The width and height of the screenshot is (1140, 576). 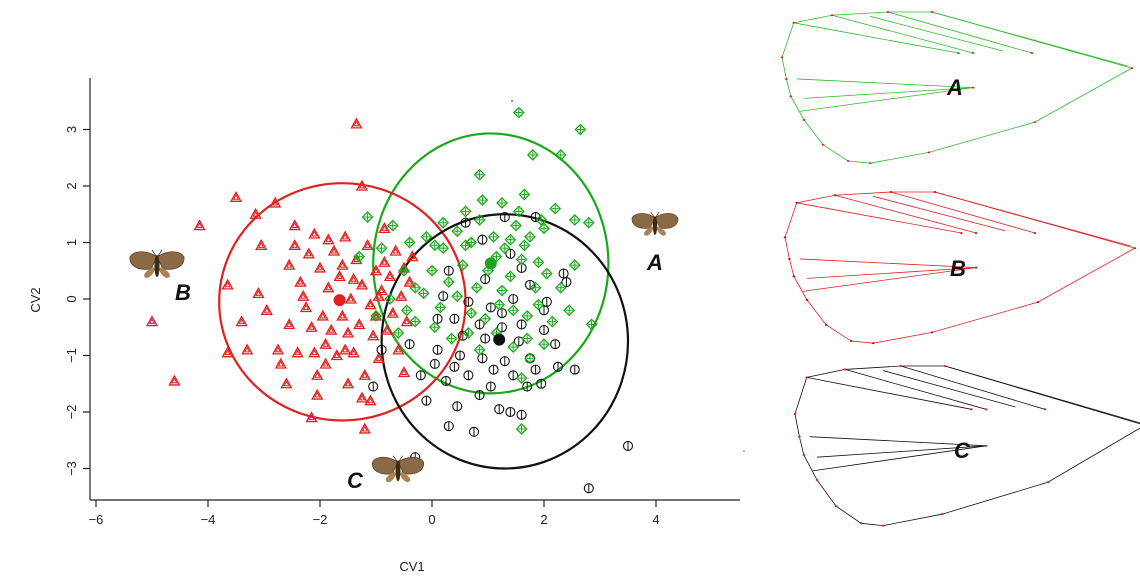 I want to click on y-tick-label: 1, so click(x=71, y=242).